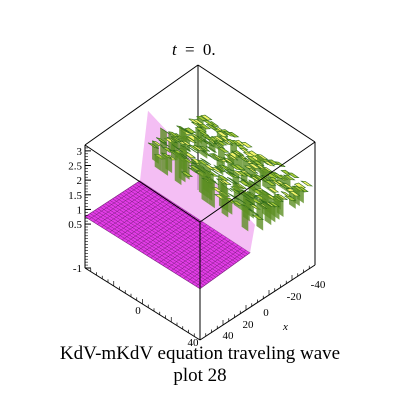 The width and height of the screenshot is (400, 400). What do you see at coordinates (77, 269) in the screenshot?
I see `z-tick-label: -1` at bounding box center [77, 269].